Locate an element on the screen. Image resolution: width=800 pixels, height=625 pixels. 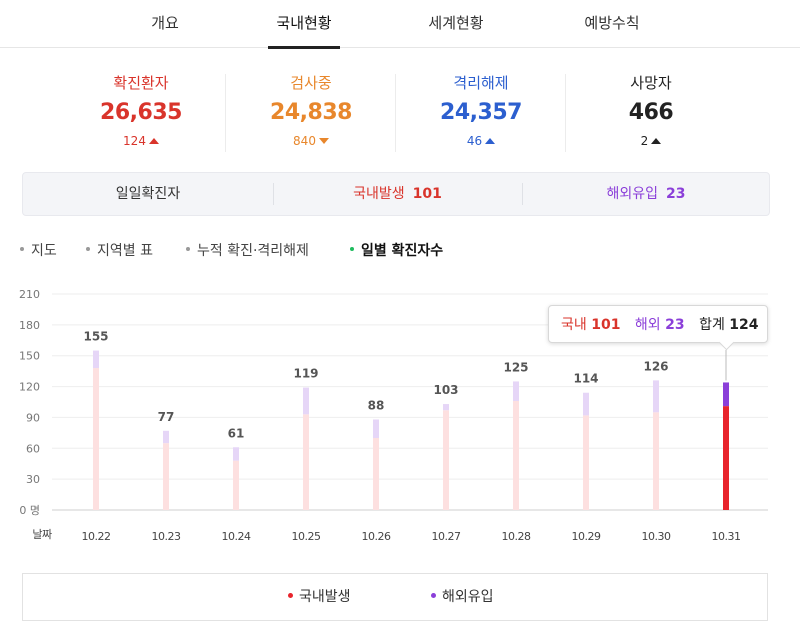
summary-overseas: 해외유입 23 is located at coordinates (646, 194).